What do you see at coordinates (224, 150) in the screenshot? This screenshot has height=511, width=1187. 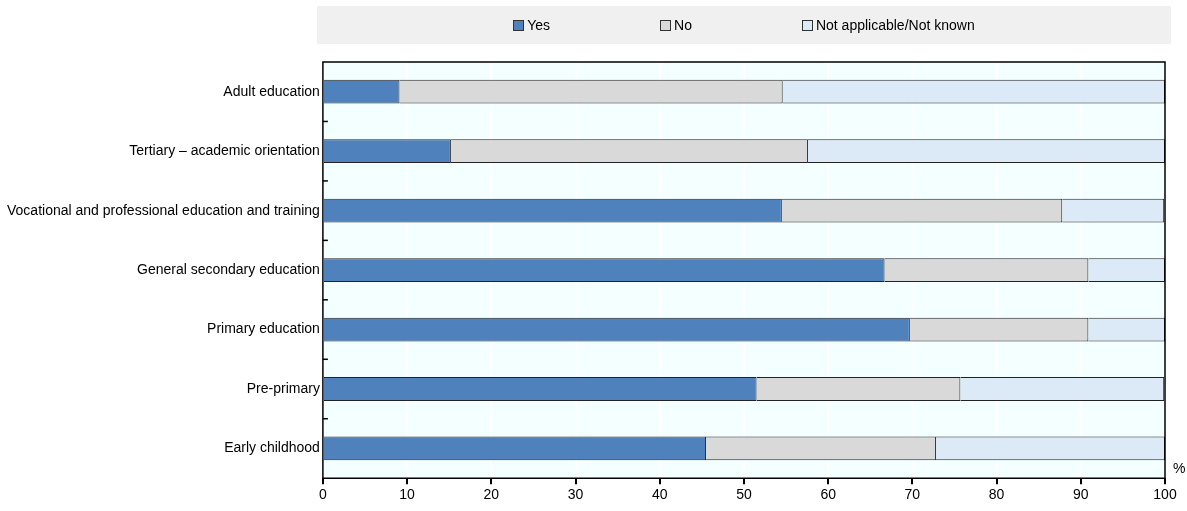 I see `y-tick-label: Tertiary – academic orientation` at bounding box center [224, 150].